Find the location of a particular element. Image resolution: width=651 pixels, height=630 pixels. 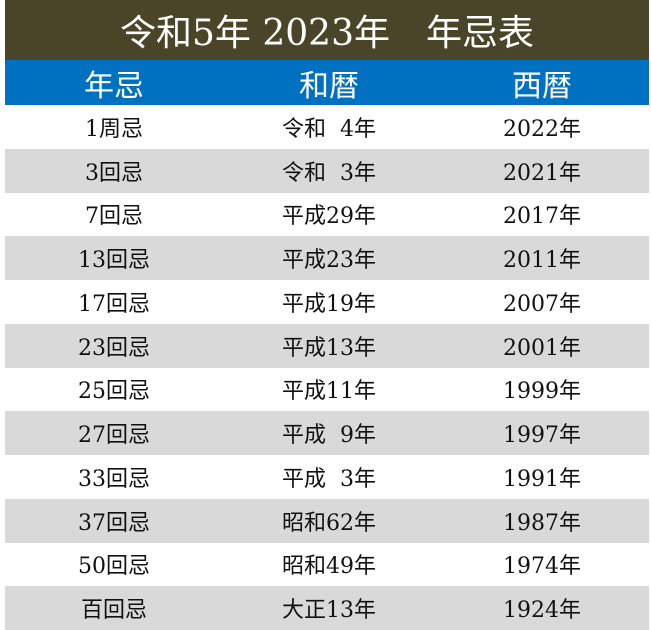

japanese-era-cell-text: 平成 9年 is located at coordinates (329, 436).